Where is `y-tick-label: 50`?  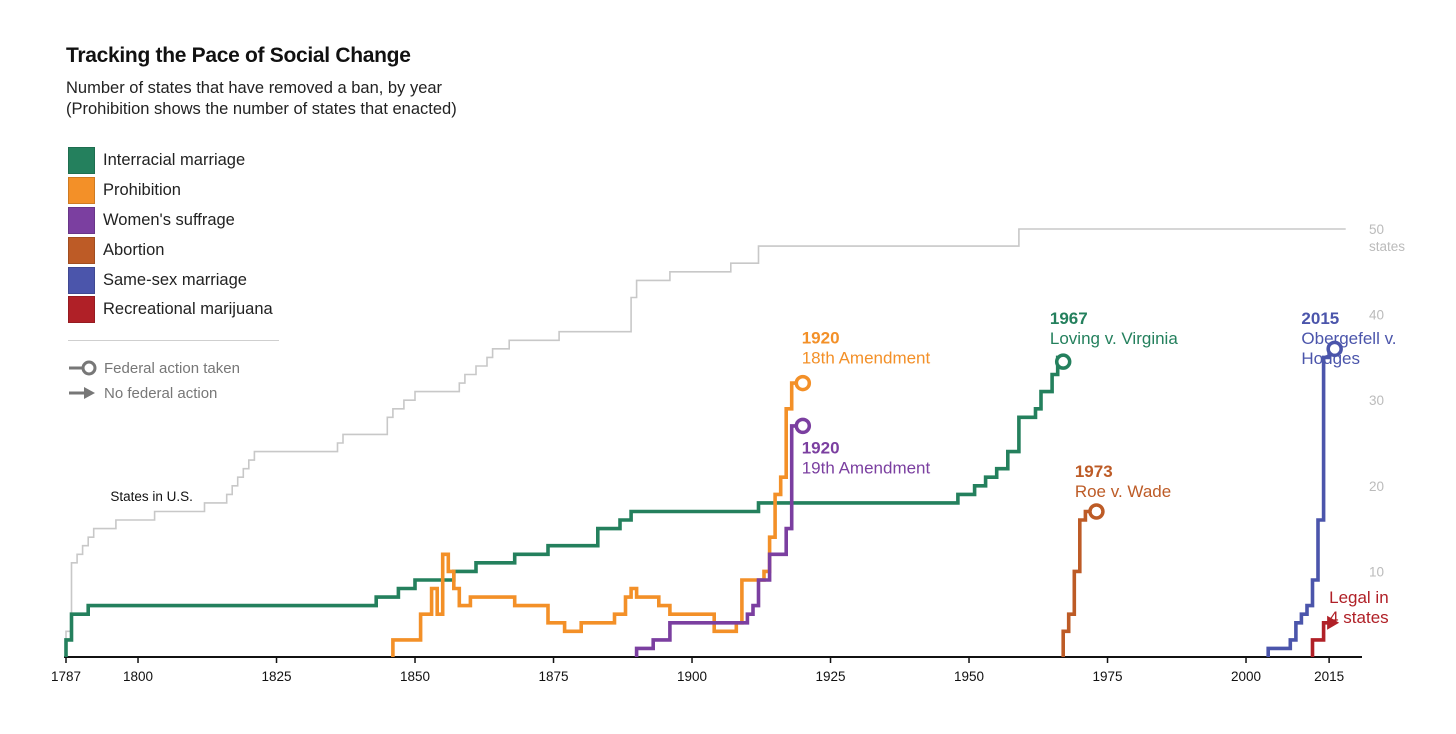 y-tick-label: 50 is located at coordinates (1376, 229).